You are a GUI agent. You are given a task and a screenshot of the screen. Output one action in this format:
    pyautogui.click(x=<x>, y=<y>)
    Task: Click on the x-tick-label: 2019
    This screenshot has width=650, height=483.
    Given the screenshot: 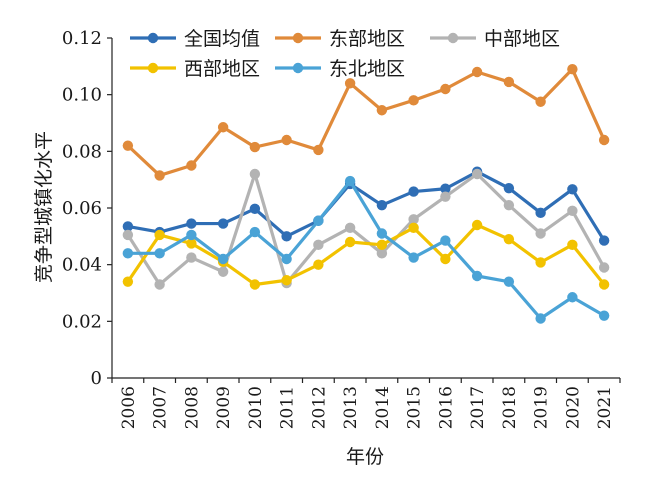 What is the action you would take?
    pyautogui.click(x=542, y=407)
    